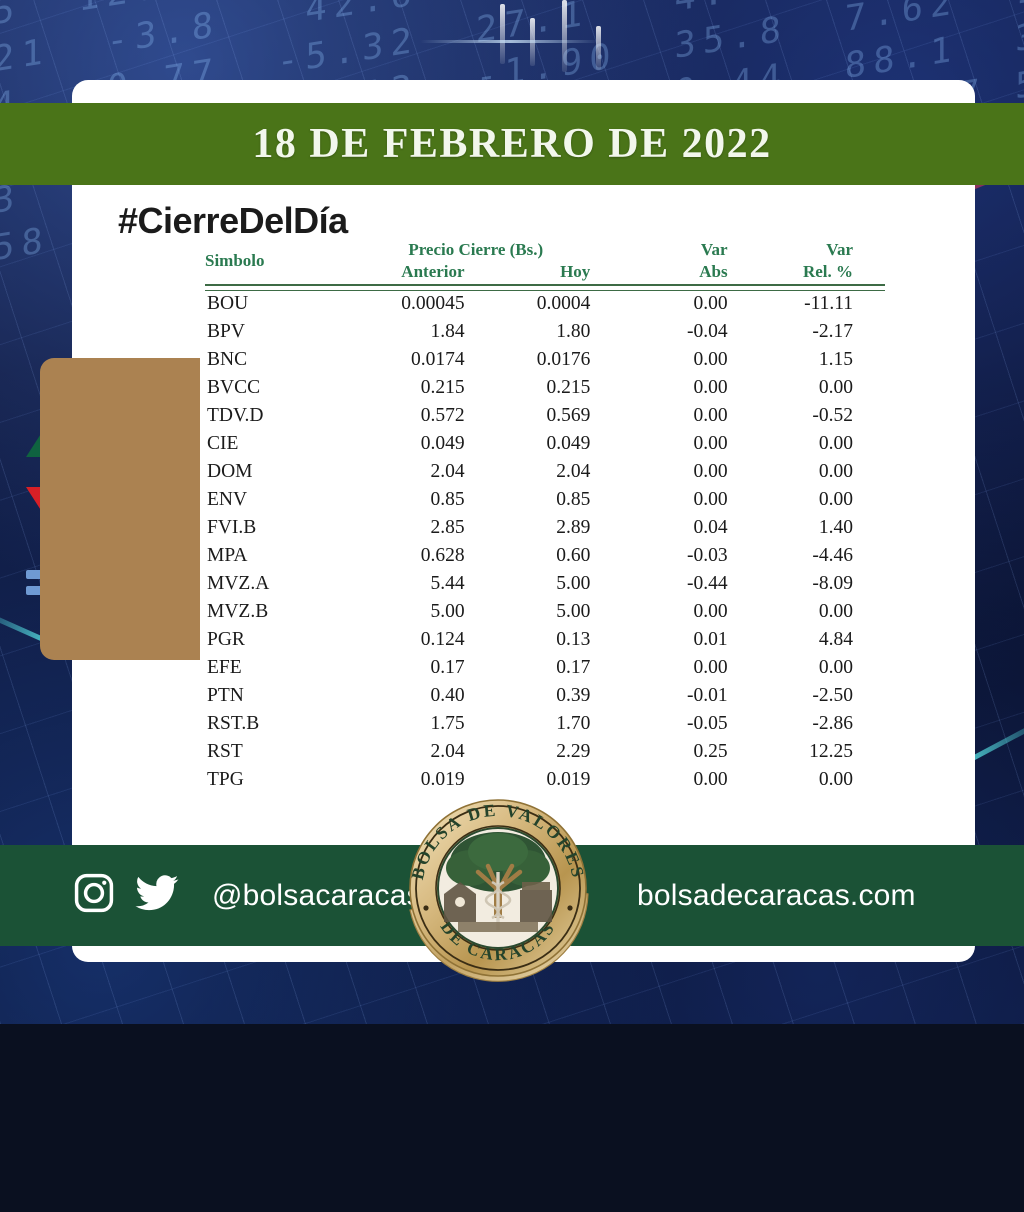  I want to click on row-anterior: 0.85, so click(447, 499).